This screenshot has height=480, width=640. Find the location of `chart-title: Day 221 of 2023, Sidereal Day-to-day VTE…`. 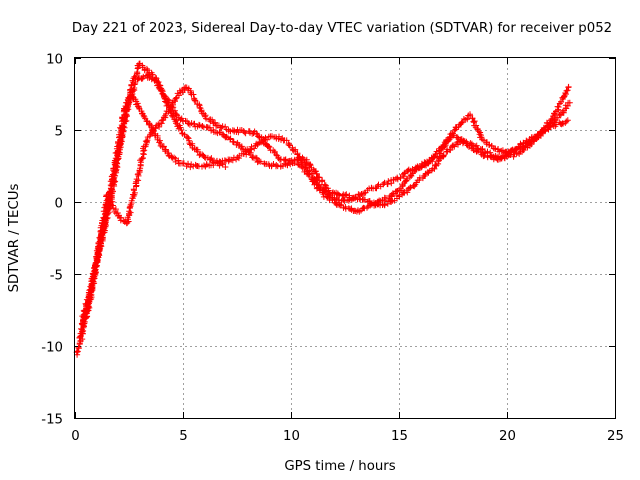

chart-title: Day 221 of 2023, Sidereal Day-to-day VTE… is located at coordinates (342, 28).